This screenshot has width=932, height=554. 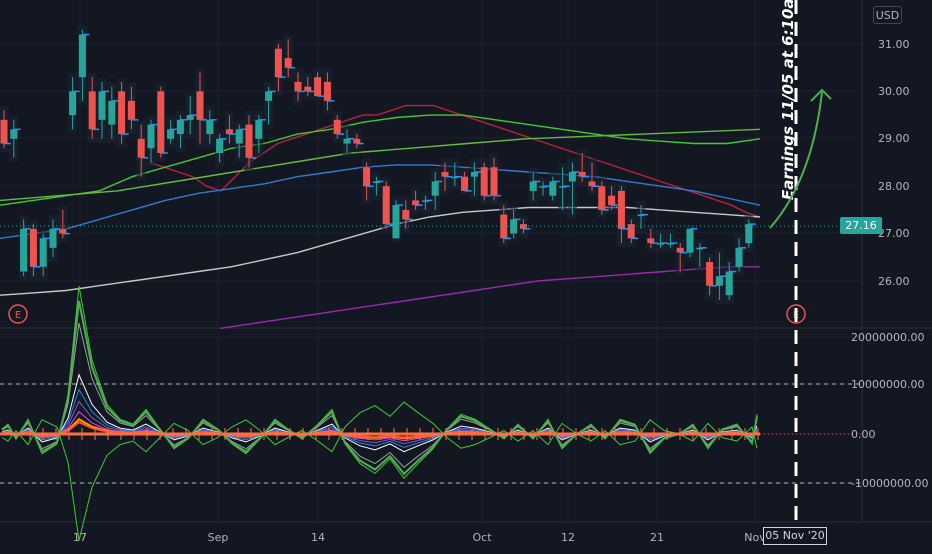 What do you see at coordinates (755, 537) in the screenshot?
I see `time-axis-label: Nov` at bounding box center [755, 537].